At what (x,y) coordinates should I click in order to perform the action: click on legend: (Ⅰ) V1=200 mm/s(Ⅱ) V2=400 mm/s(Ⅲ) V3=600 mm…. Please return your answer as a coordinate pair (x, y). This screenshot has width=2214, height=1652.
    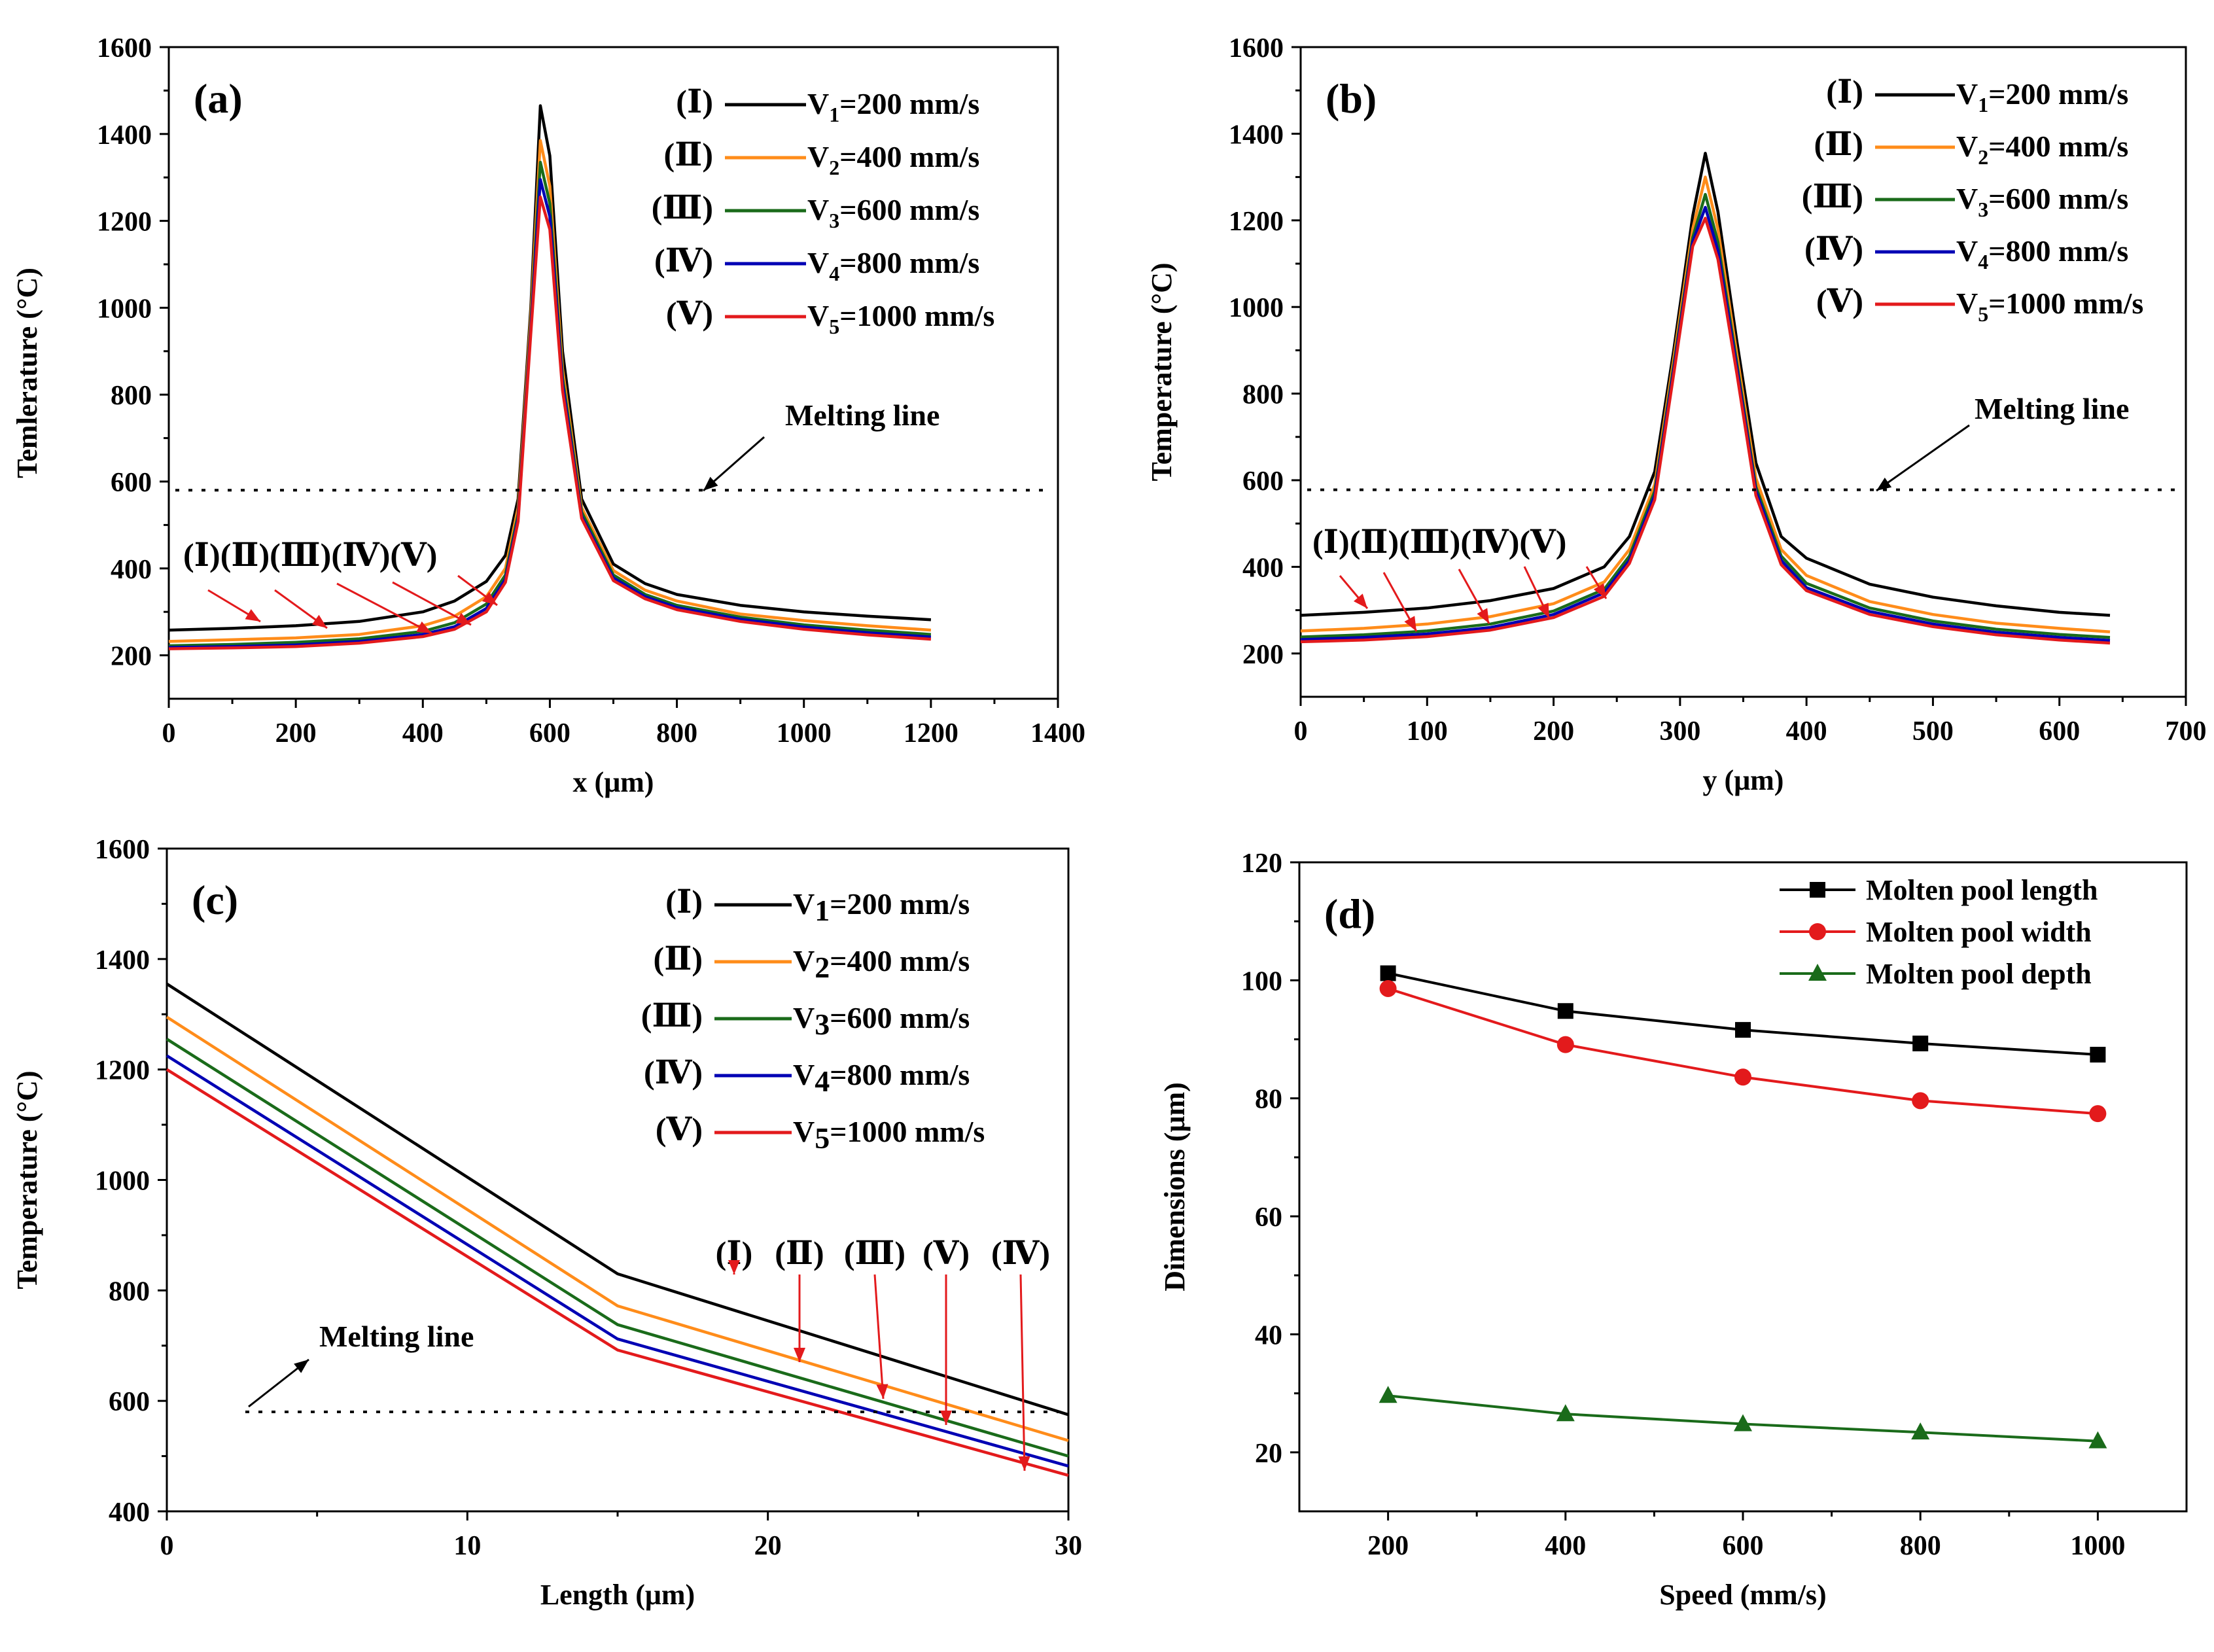
    Looking at the image, I should click on (823, 211).